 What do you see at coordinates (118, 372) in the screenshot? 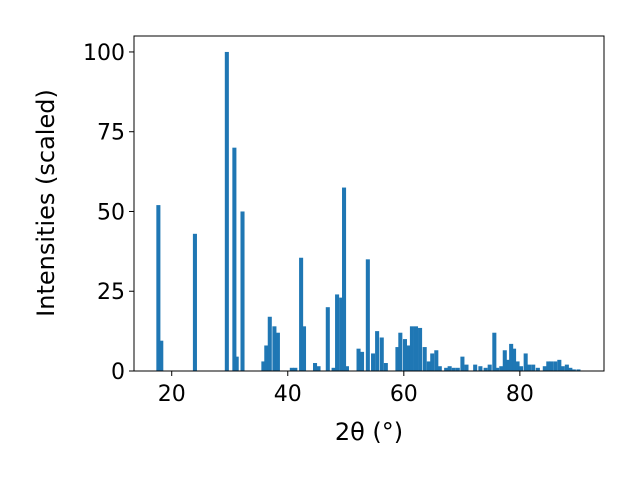
I see `y-tick-label: 0` at bounding box center [118, 372].